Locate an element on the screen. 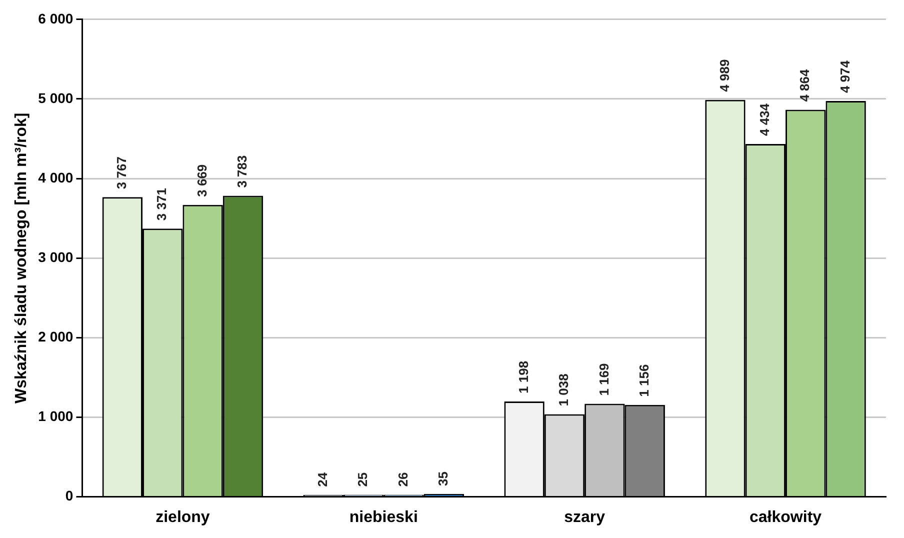 The width and height of the screenshot is (904, 538). data-label: 3 669 is located at coordinates (202, 180).